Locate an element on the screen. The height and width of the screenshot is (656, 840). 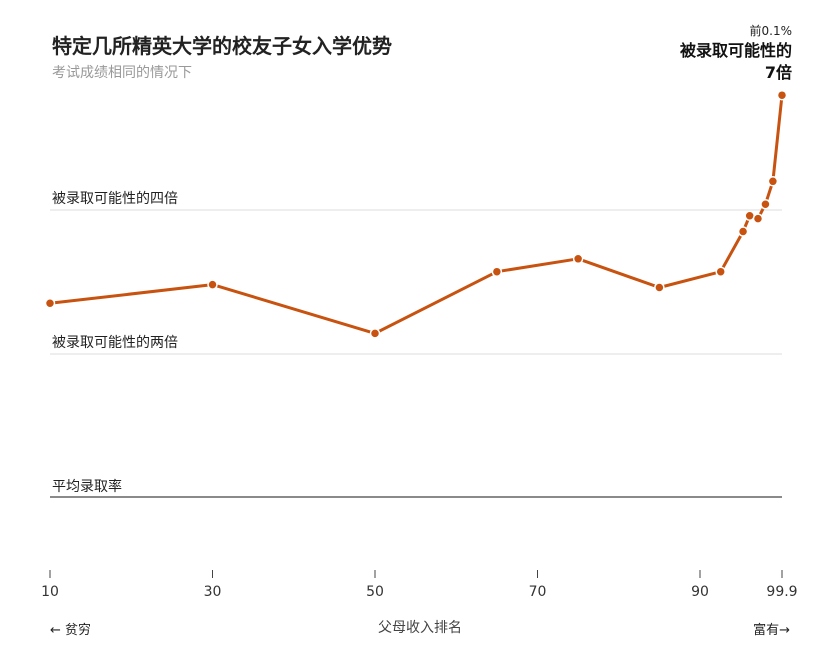
ref-label-average: 平均录取率 is located at coordinates (87, 487).